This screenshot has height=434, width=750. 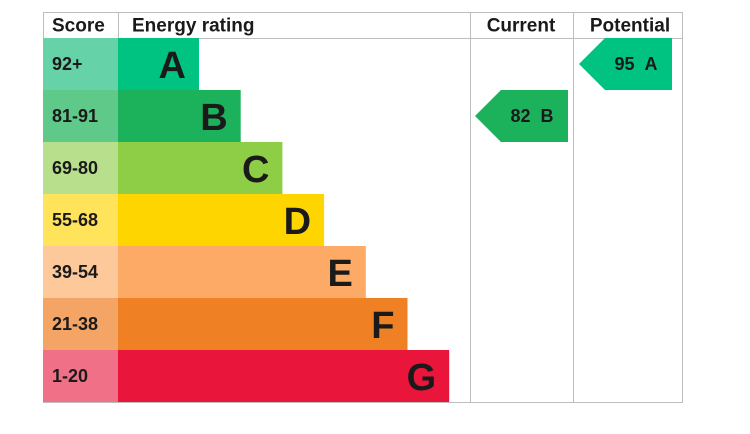 I want to click on potential-value: 95, so click(x=624, y=64).